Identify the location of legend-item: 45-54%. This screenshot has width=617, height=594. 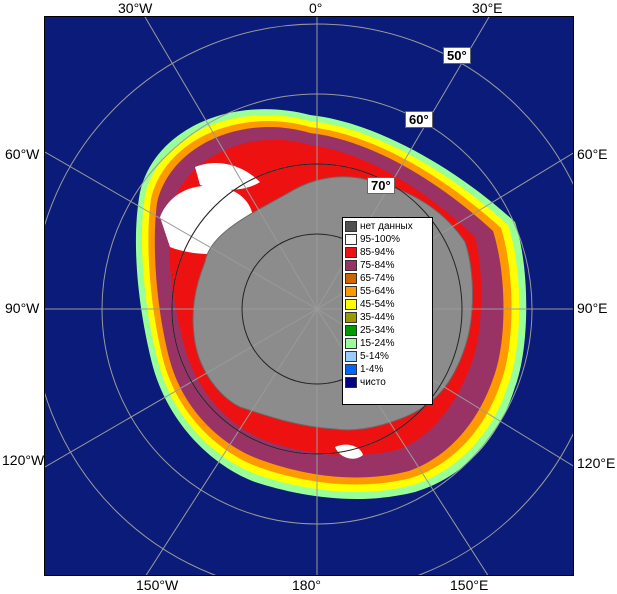
(387, 304).